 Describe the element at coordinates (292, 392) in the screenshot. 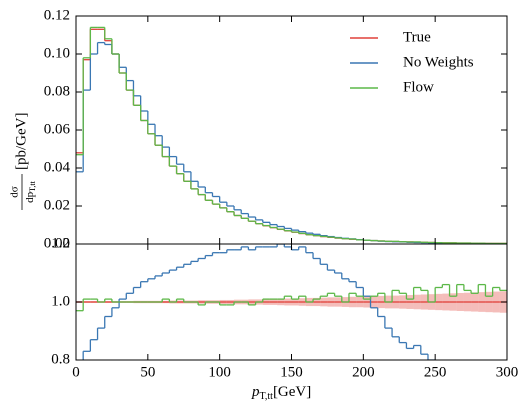

I see `xlabel-unit: [GeV]` at that location.